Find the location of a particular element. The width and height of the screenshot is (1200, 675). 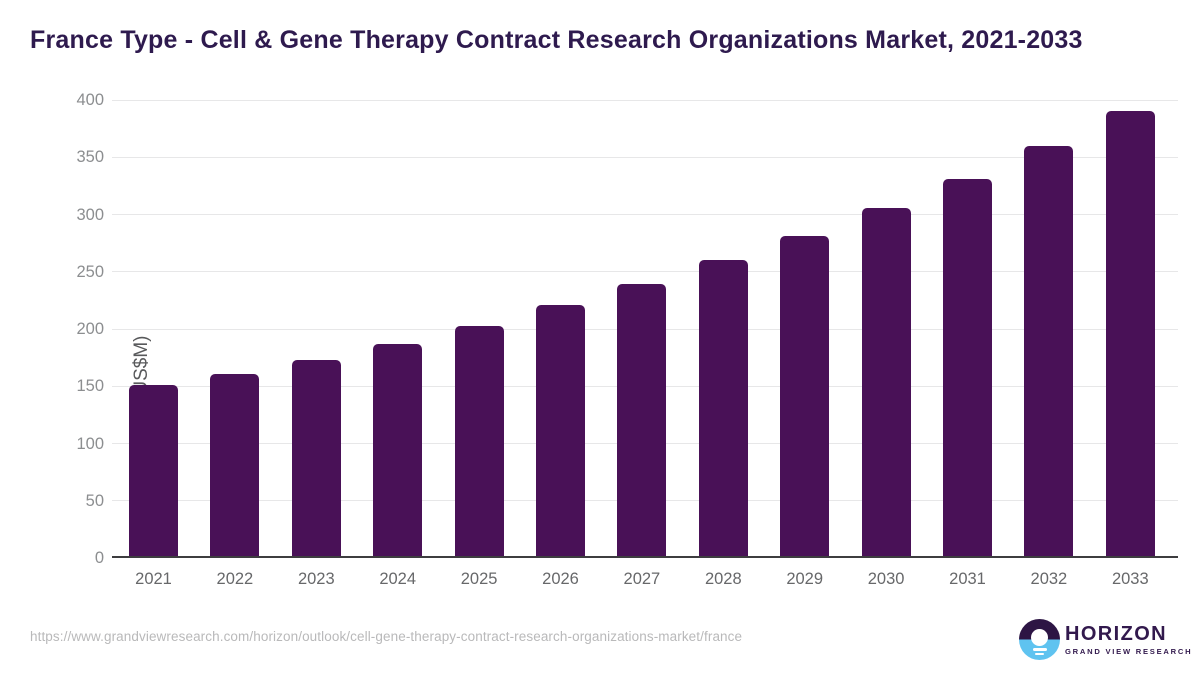

bar-2023 is located at coordinates (316, 458).